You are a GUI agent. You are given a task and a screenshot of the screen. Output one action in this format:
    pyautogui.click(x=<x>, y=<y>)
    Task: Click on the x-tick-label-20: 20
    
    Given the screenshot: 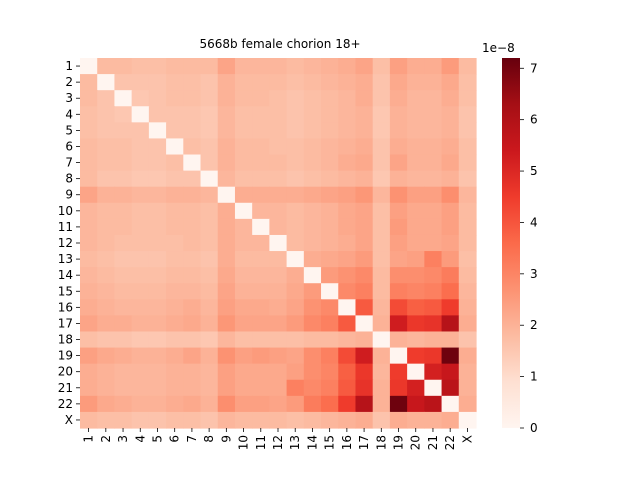 What is the action you would take?
    pyautogui.click(x=416, y=442)
    